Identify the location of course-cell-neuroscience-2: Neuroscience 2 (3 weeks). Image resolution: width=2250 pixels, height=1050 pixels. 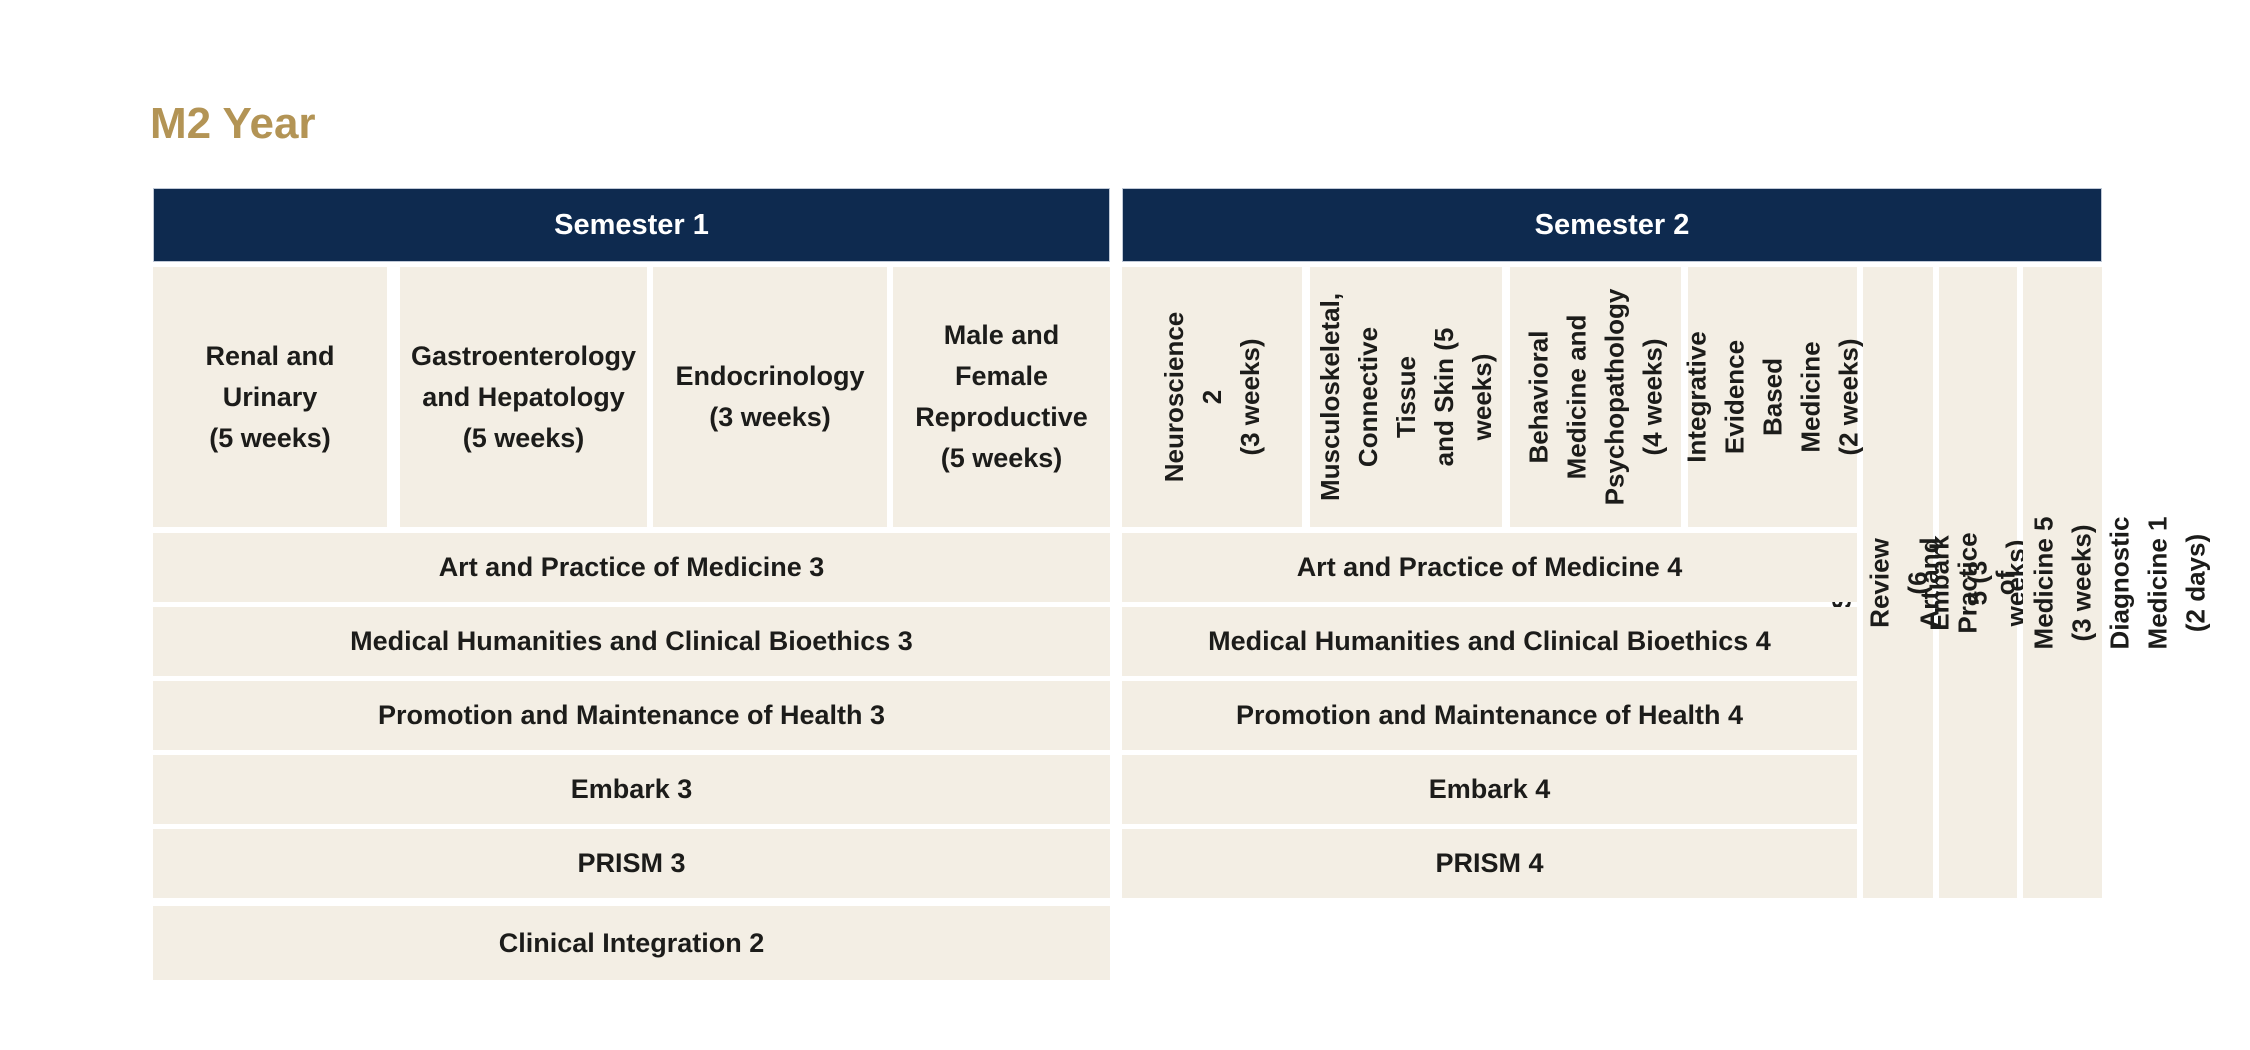
(1212, 397).